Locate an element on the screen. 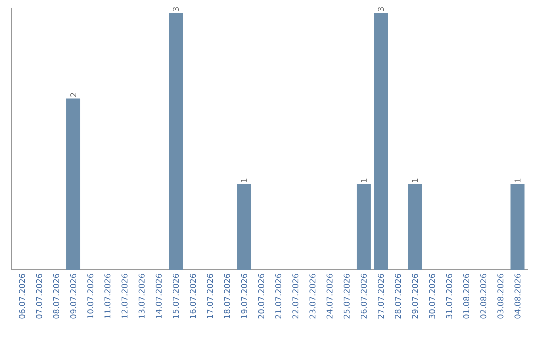 This screenshot has height=340, width=540. x-tick-label: 29.07.2026 is located at coordinates (415, 296).